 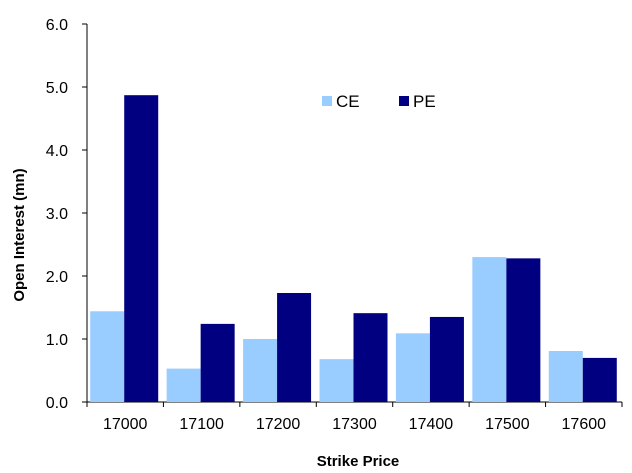 What do you see at coordinates (57, 340) in the screenshot?
I see `y-tick-label: 1.0` at bounding box center [57, 340].